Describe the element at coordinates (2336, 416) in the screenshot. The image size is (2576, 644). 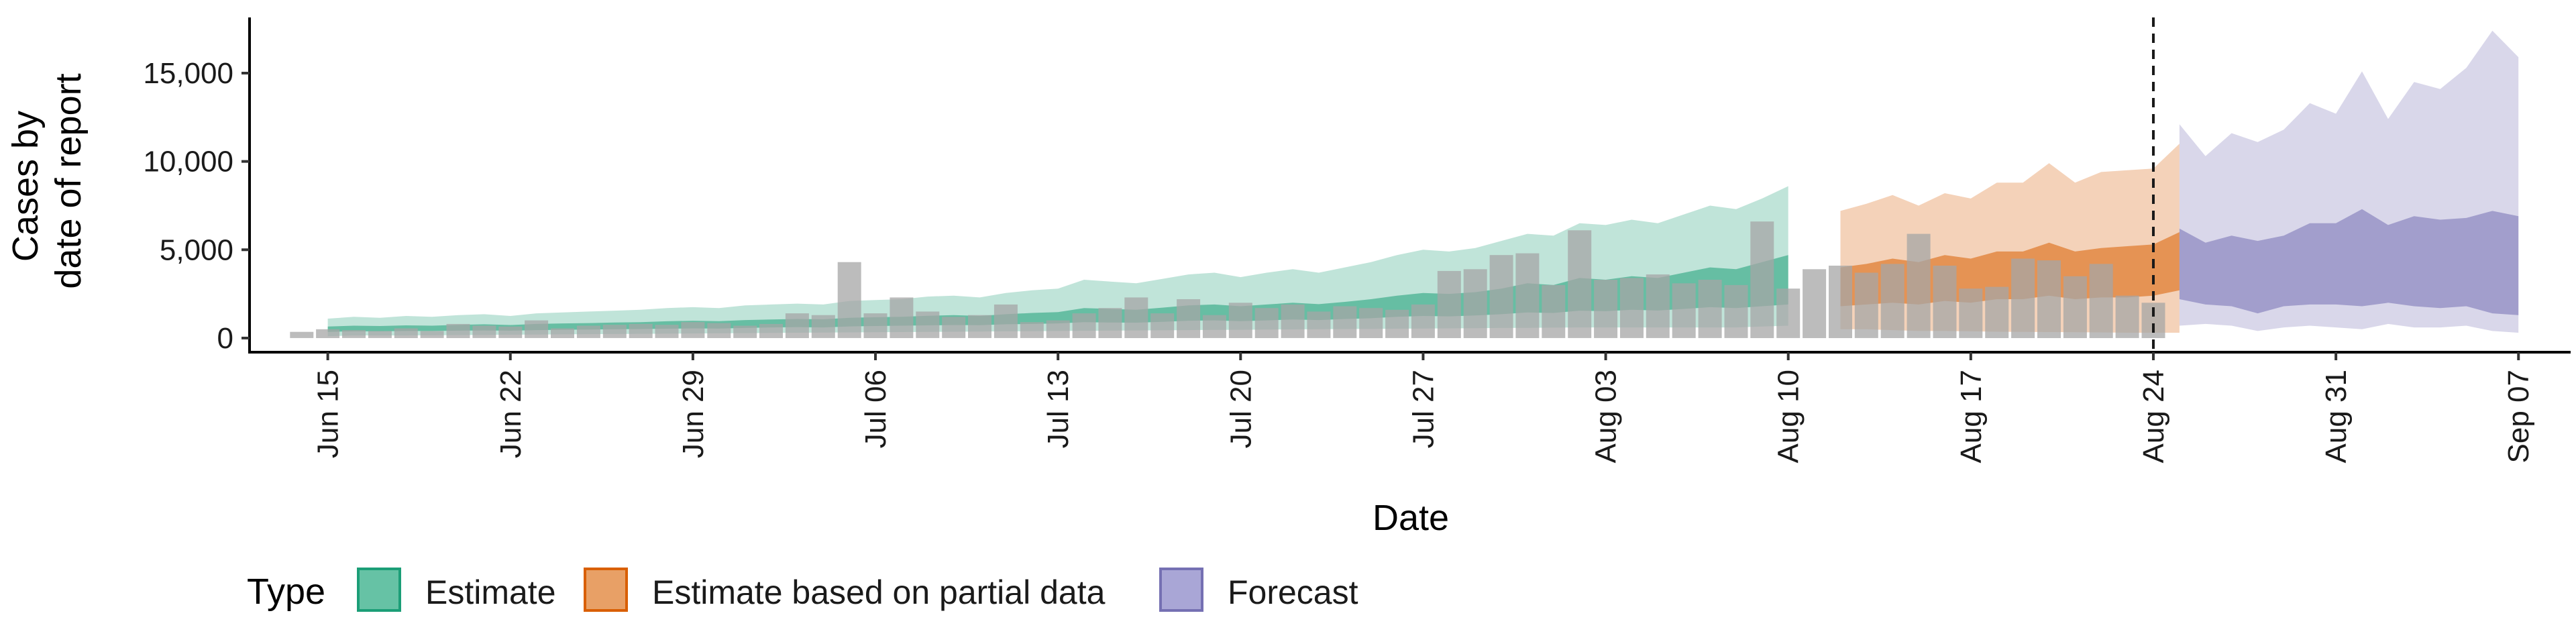
I see `x-tick-label: Aug 31` at that location.